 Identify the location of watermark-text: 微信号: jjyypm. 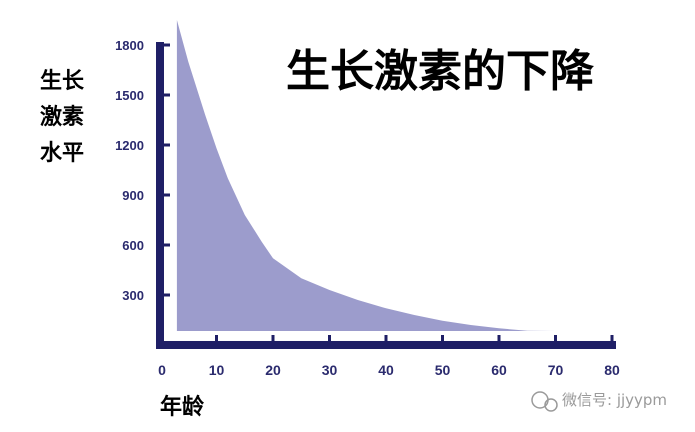
(614, 400).